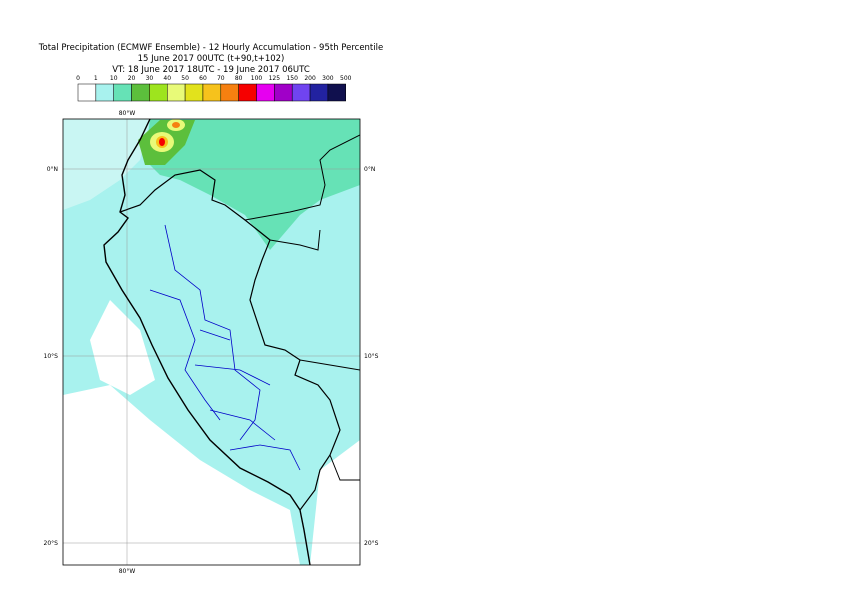 This screenshot has width=842, height=600. What do you see at coordinates (239, 78) in the screenshot?
I see `legend-label: 80` at bounding box center [239, 78].